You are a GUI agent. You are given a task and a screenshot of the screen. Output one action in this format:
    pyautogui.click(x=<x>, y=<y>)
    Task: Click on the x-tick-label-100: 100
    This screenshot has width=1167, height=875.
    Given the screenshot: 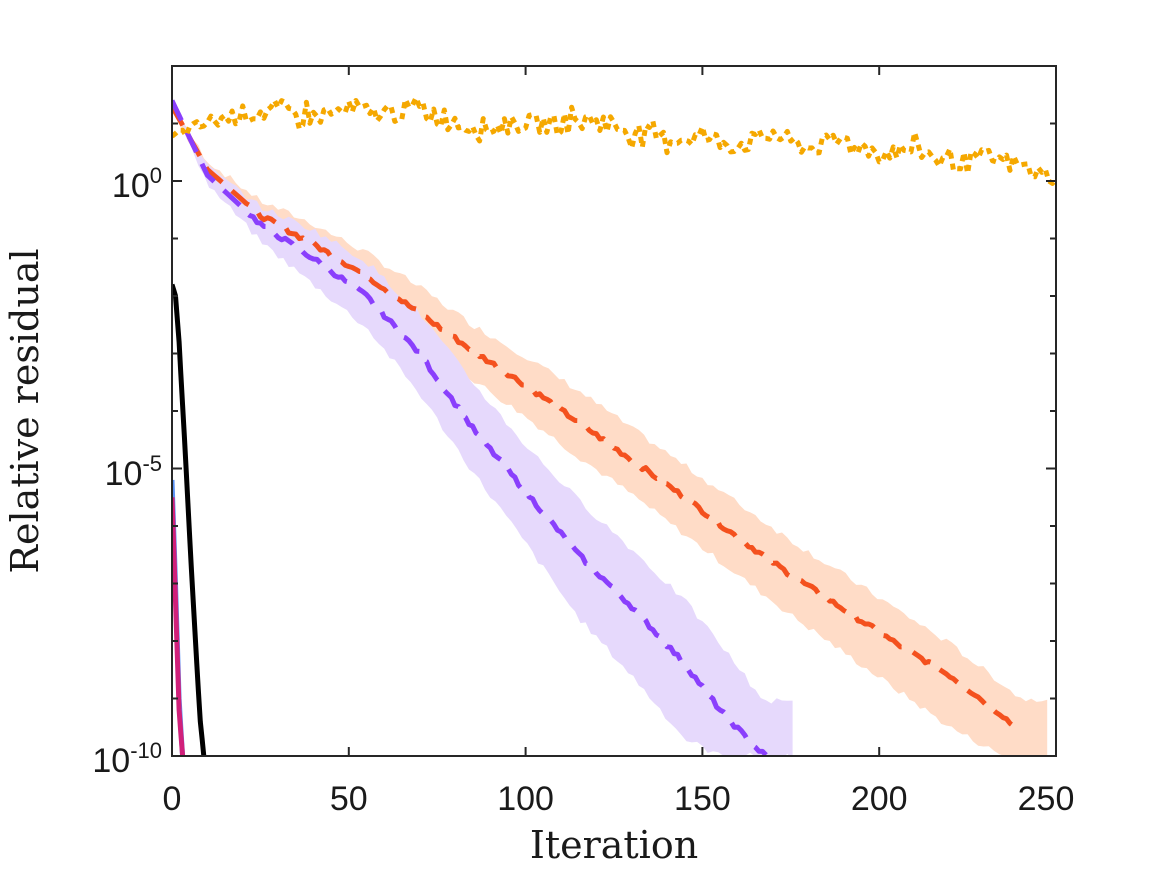 What is the action you would take?
    pyautogui.click(x=525, y=799)
    